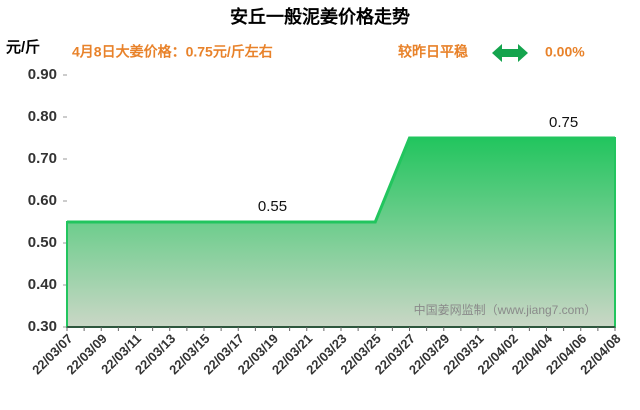 The image size is (640, 410). I want to click on change-text: 0.00%, so click(565, 52).